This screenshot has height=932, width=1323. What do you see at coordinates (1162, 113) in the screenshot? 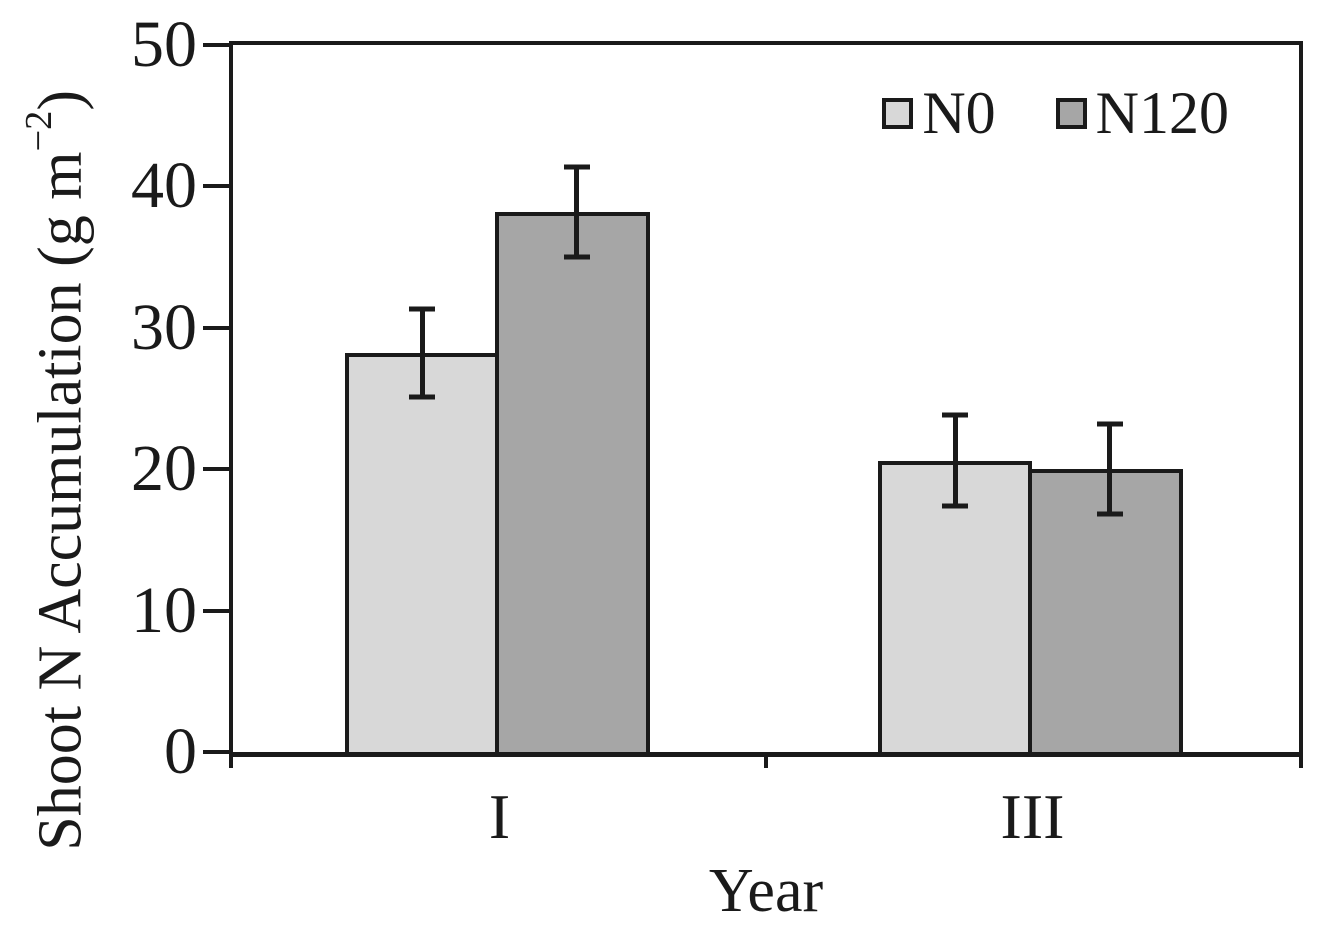
I see `legend-label-n120: N120` at bounding box center [1162, 113].